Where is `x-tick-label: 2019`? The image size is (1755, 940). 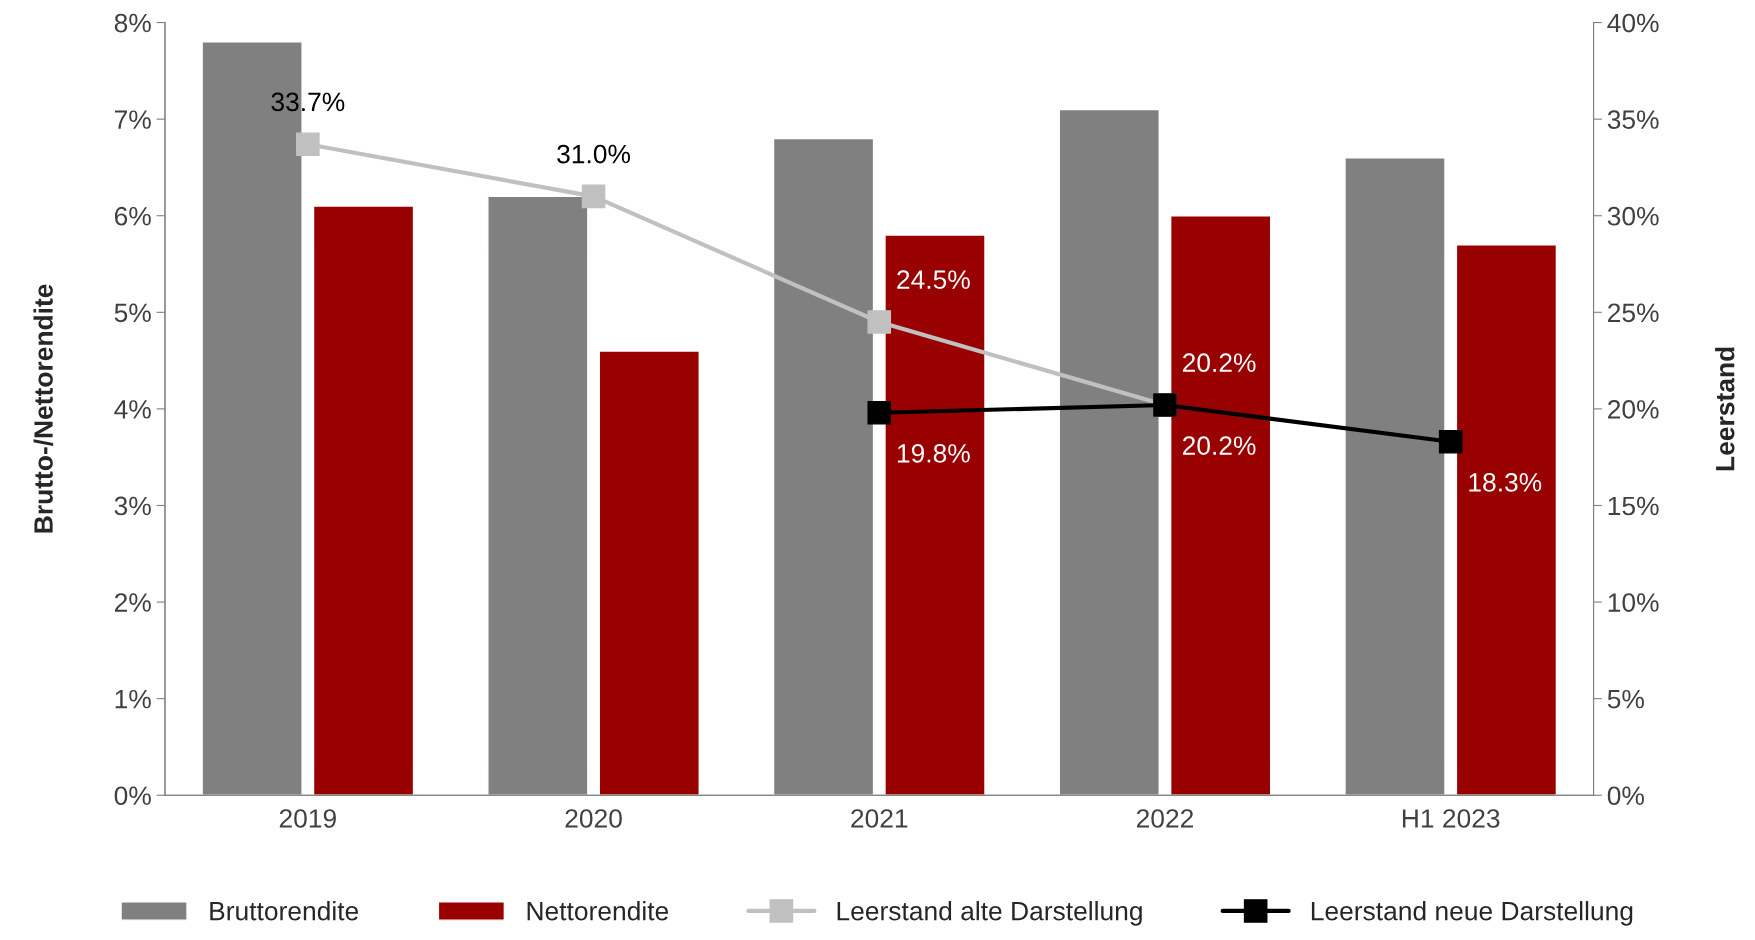
x-tick-label: 2019 is located at coordinates (307, 818).